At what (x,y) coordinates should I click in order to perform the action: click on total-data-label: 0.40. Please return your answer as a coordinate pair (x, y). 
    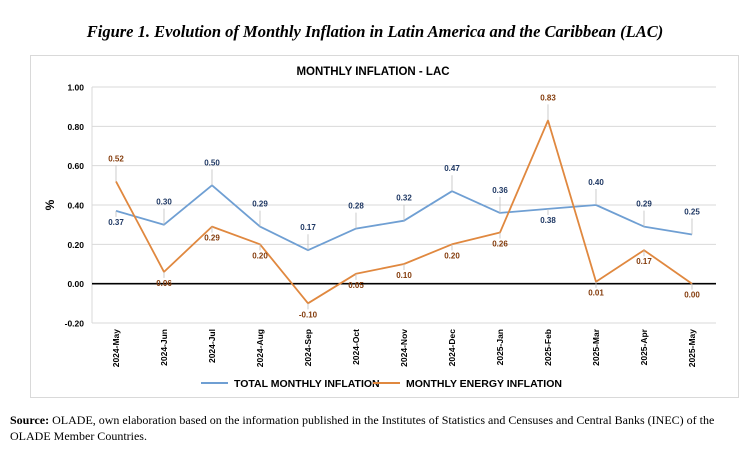
    Looking at the image, I should click on (596, 182).